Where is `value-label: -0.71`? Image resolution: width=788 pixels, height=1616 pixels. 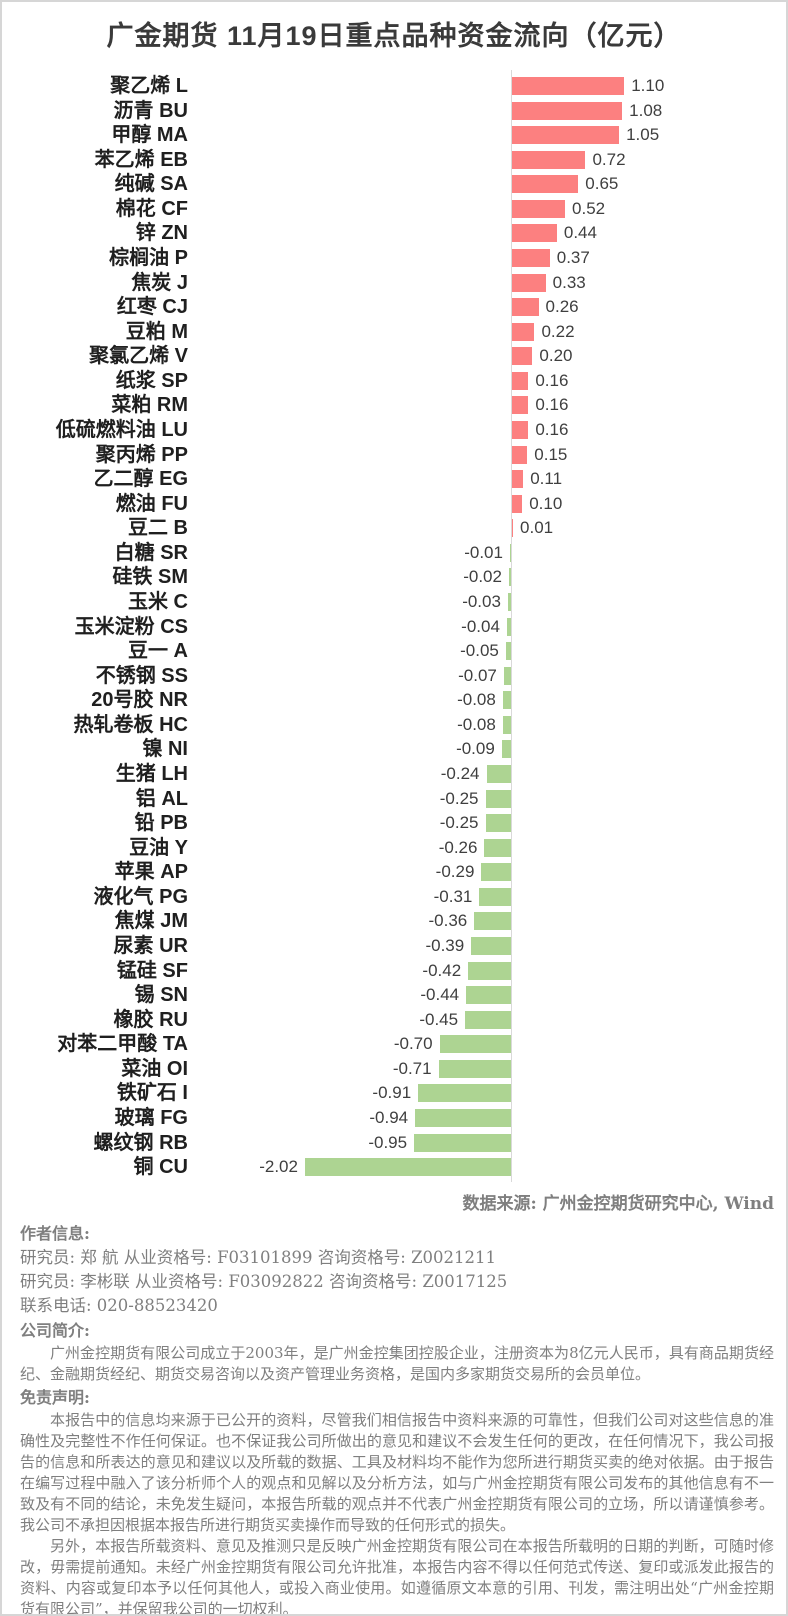 value-label: -0.71 is located at coordinates (412, 1068).